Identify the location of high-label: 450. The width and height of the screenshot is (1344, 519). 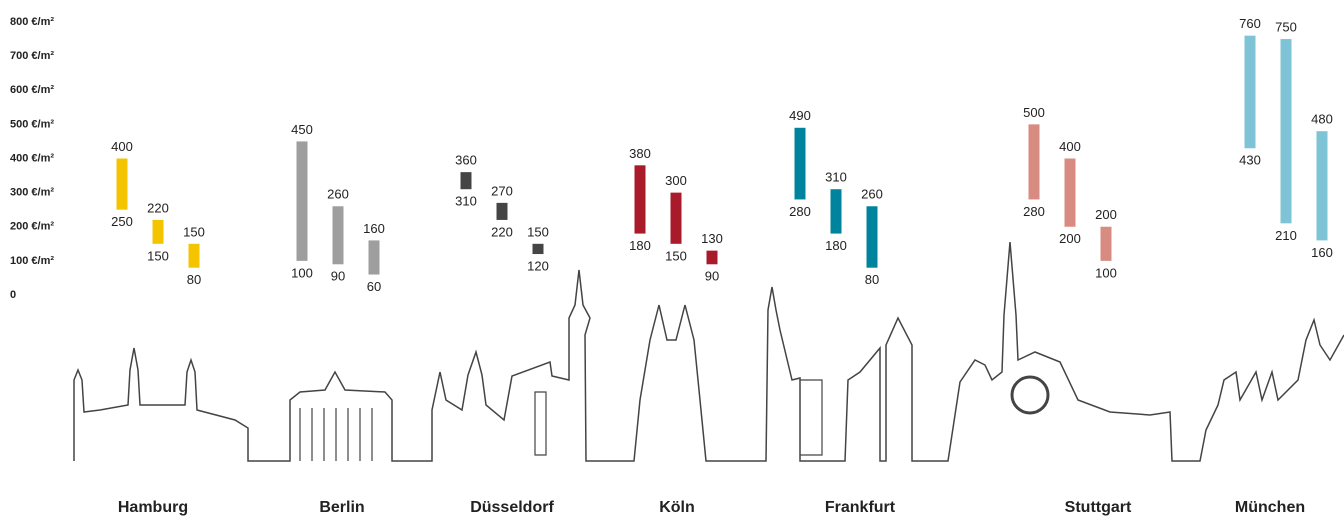
(302, 129).